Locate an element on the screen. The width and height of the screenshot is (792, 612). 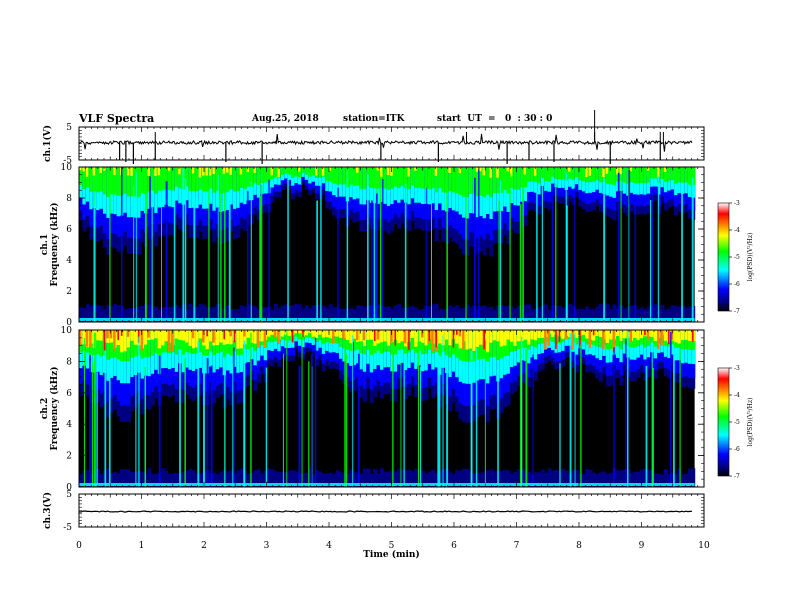
x-tick-label: 7 is located at coordinates (517, 546).